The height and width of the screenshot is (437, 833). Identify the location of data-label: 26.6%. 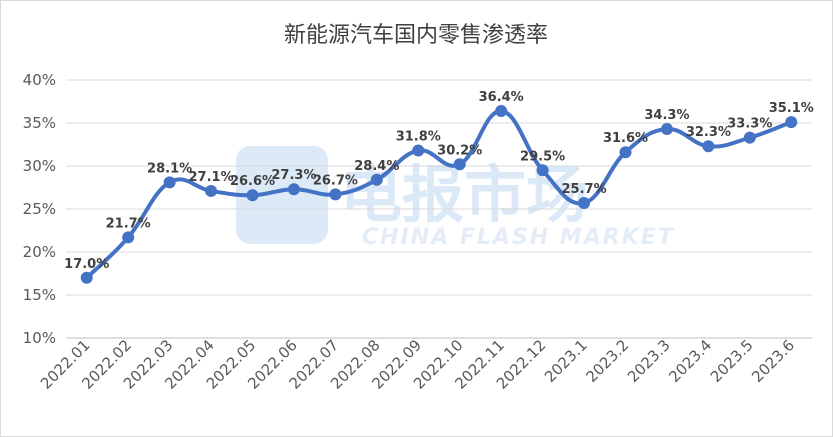
(252, 181).